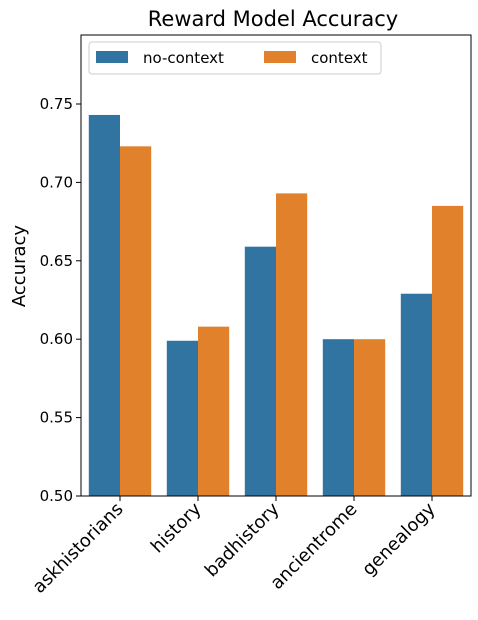 The height and width of the screenshot is (620, 478). What do you see at coordinates (183, 58) in the screenshot?
I see `legend-label-no-context: no-context` at bounding box center [183, 58].